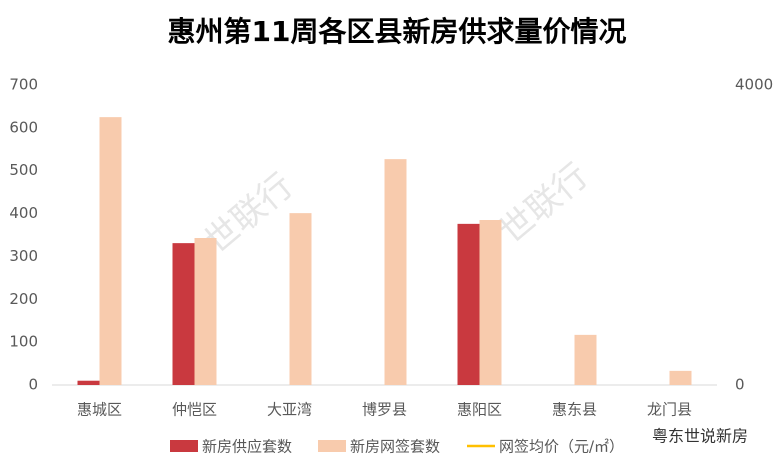 This screenshot has height=470, width=783. Describe the element at coordinates (395, 447) in the screenshot. I see `legend-label: 新房网签套数` at that location.